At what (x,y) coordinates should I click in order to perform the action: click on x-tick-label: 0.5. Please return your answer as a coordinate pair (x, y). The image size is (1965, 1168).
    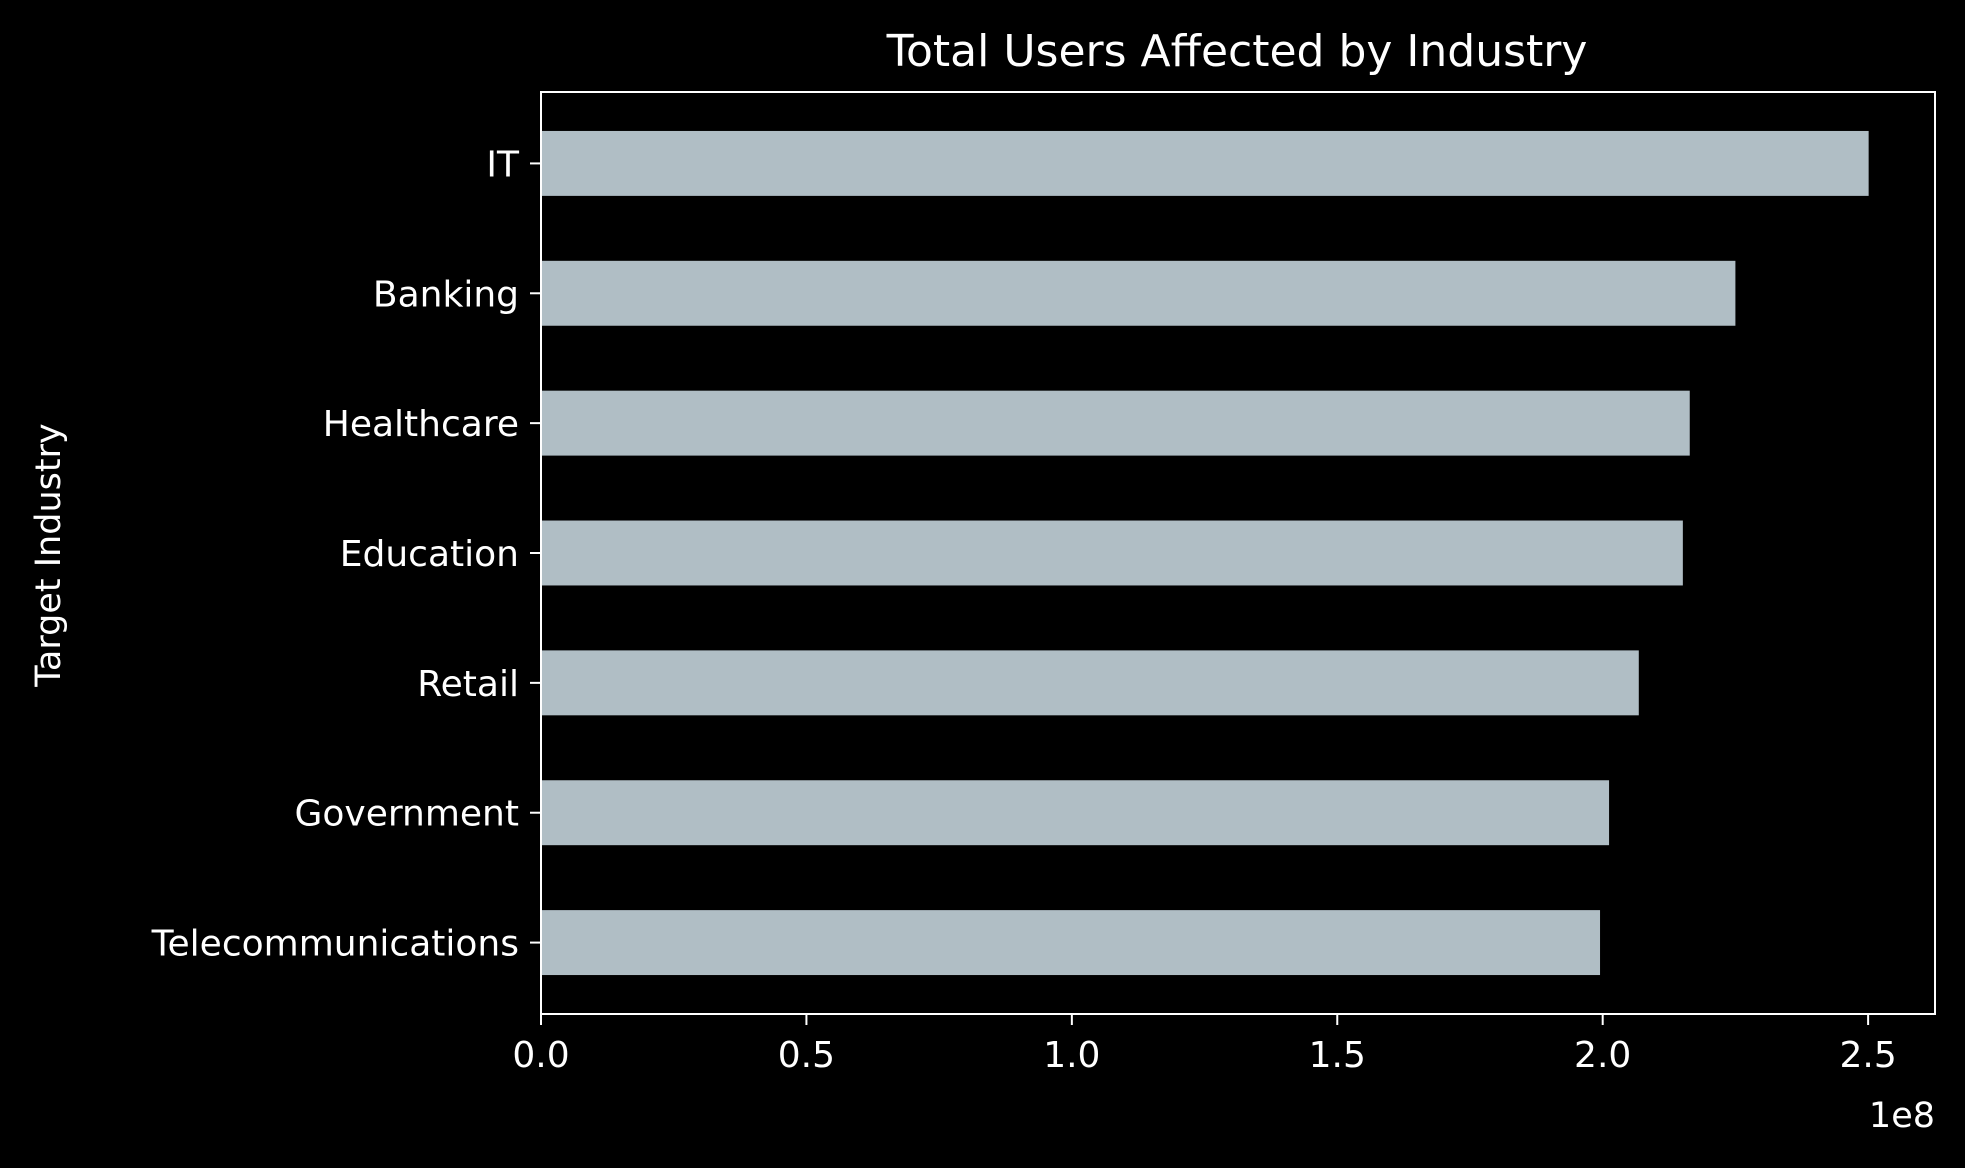
    Looking at the image, I should click on (806, 1055).